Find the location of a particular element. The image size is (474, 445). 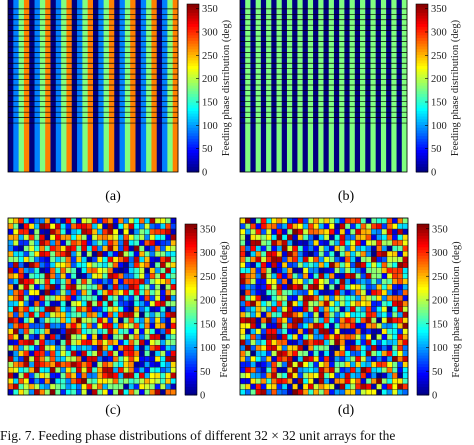

colorbar-label: Feeding phase distribution (deg) is located at coordinates (224, 309).